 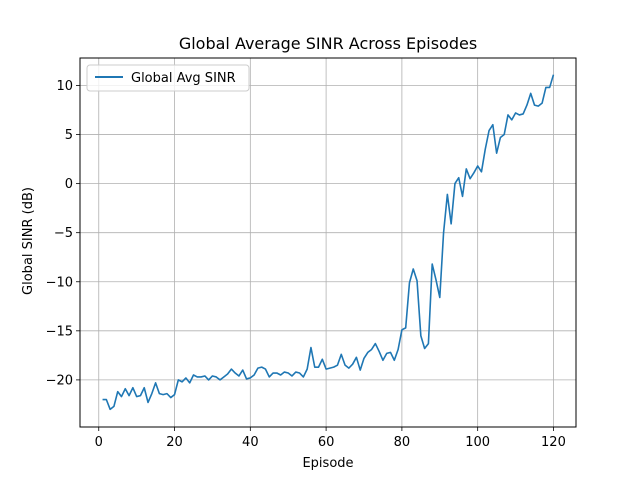 I want to click on legend-box, so click(x=168, y=78).